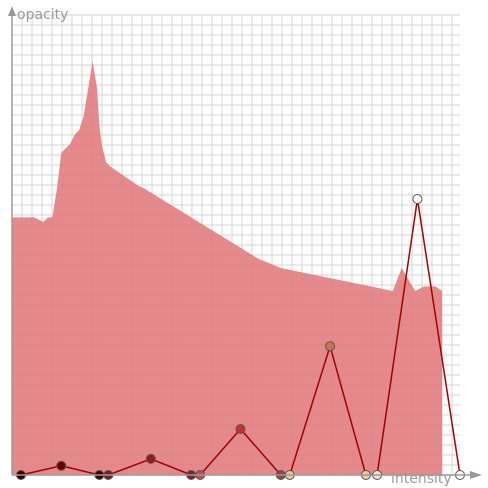 The height and width of the screenshot is (488, 488). I want to click on x-axis-label: intensity, so click(421, 479).